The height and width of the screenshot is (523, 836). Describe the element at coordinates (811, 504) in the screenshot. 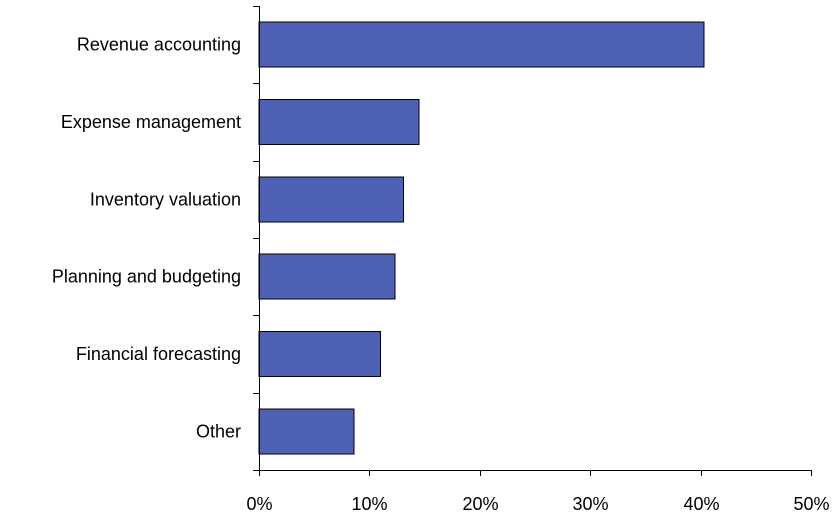

I see `x-tick-label: 50%` at that location.